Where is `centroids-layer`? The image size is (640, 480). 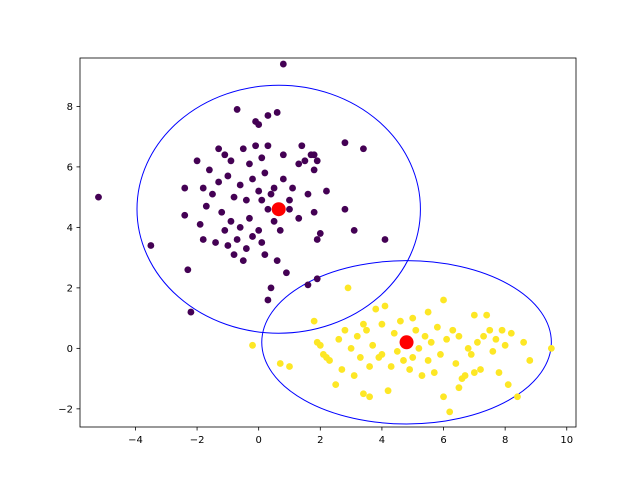
centroids-layer is located at coordinates (342, 276).